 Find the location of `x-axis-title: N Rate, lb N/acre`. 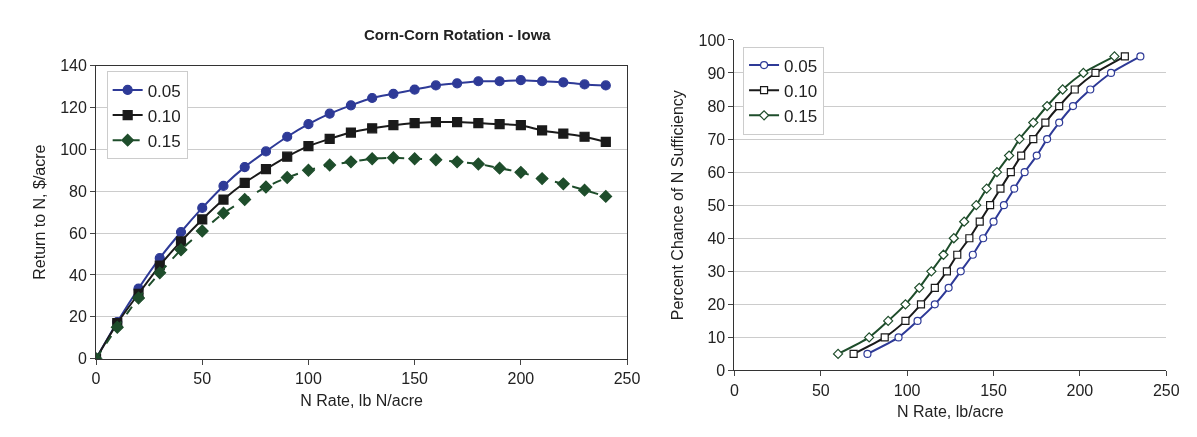

x-axis-title: N Rate, lb N/acre is located at coordinates (361, 400).